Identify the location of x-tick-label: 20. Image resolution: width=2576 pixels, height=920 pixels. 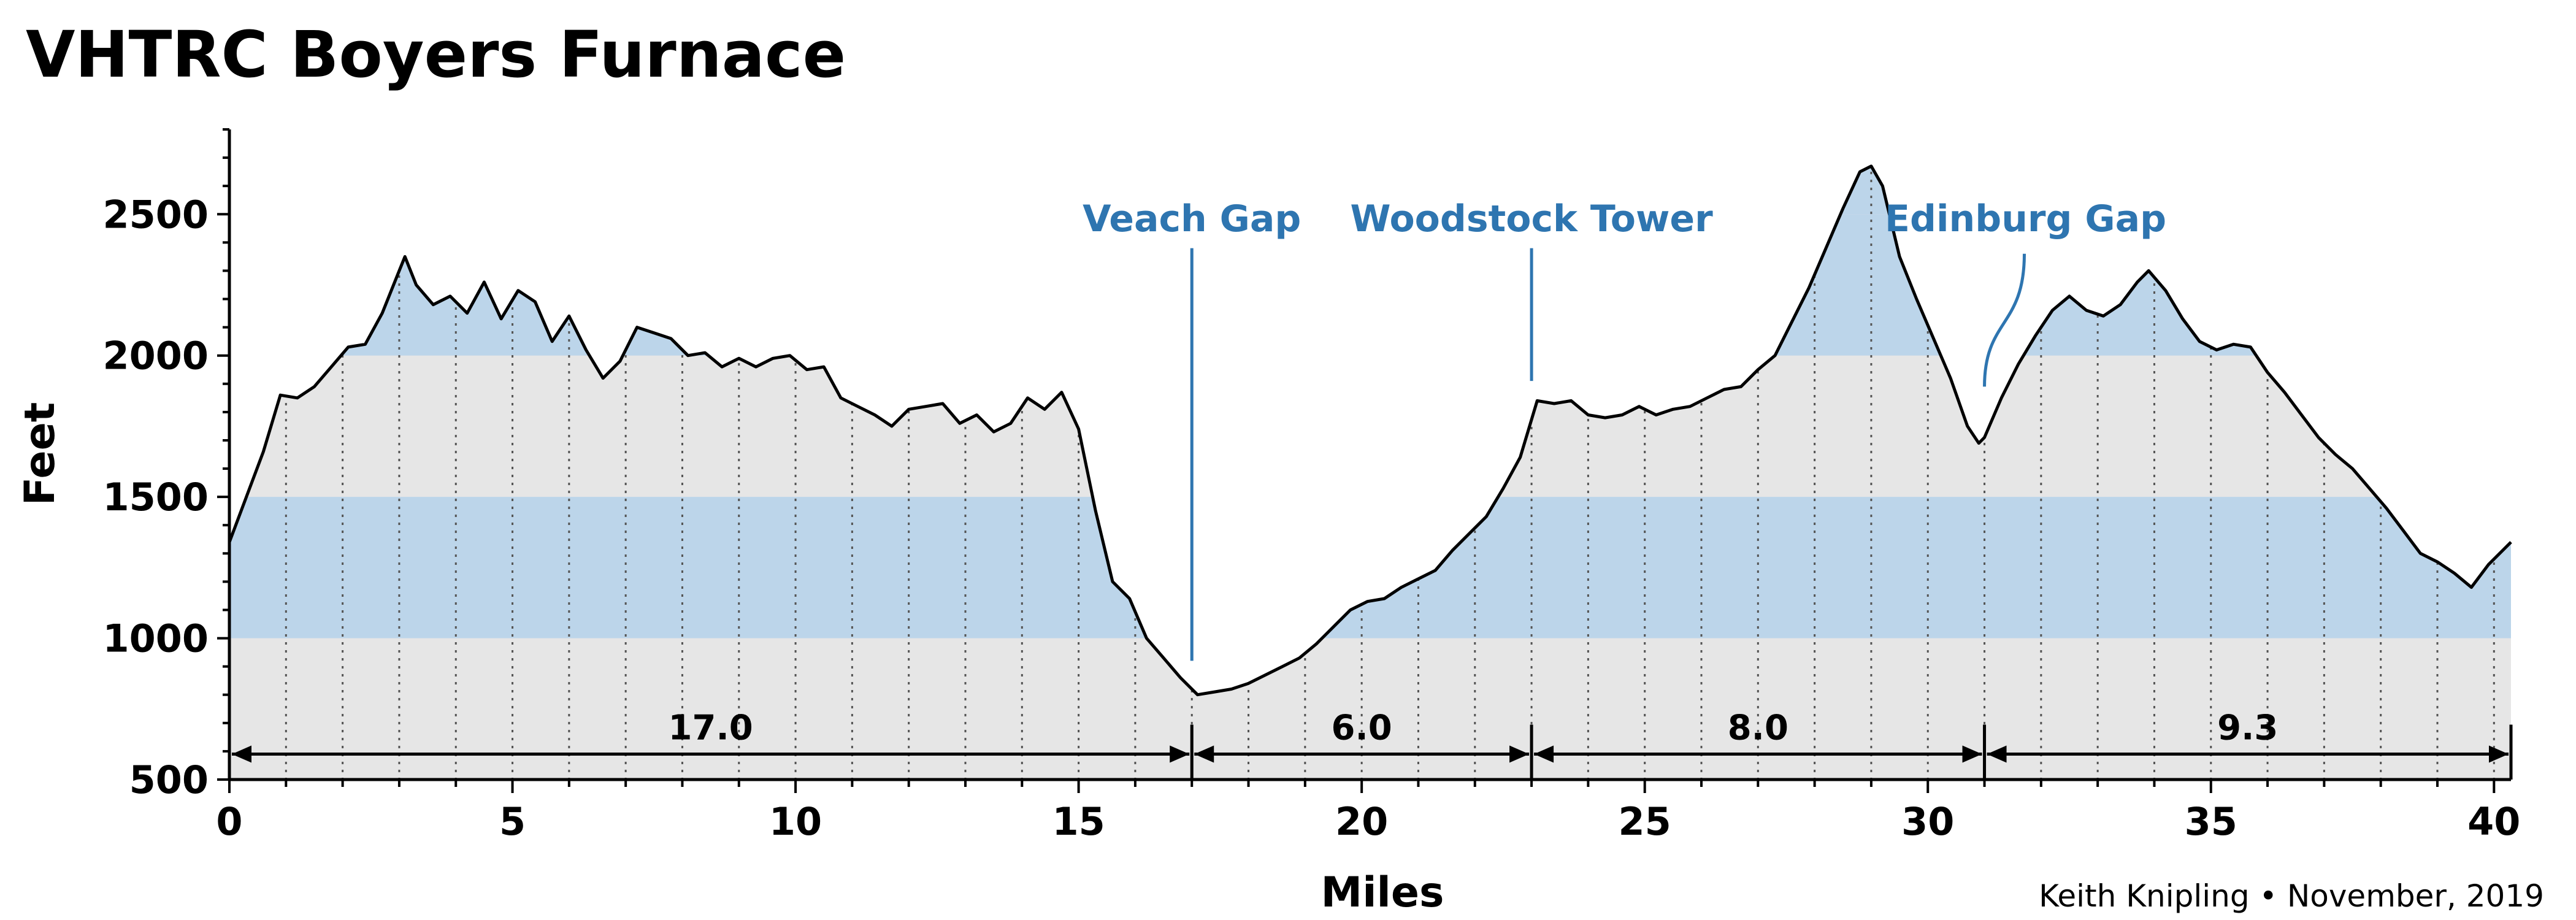
(1361, 821).